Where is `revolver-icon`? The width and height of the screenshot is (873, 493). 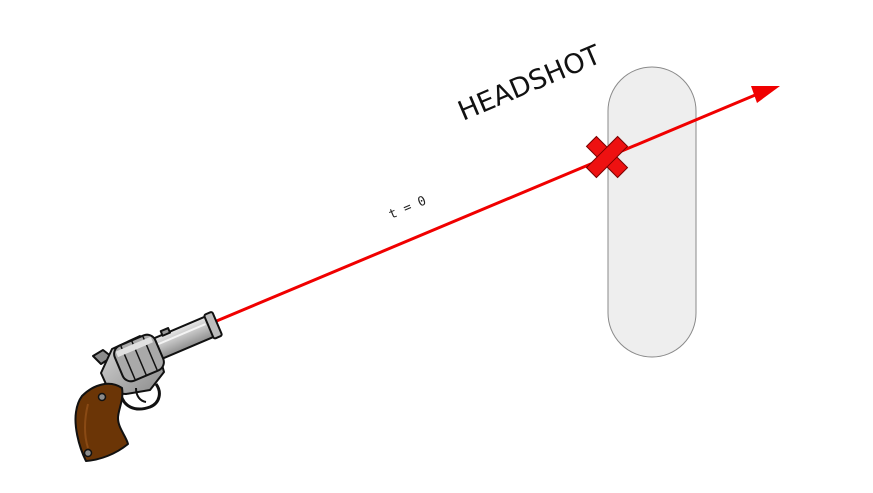 revolver-icon is located at coordinates (148, 386).